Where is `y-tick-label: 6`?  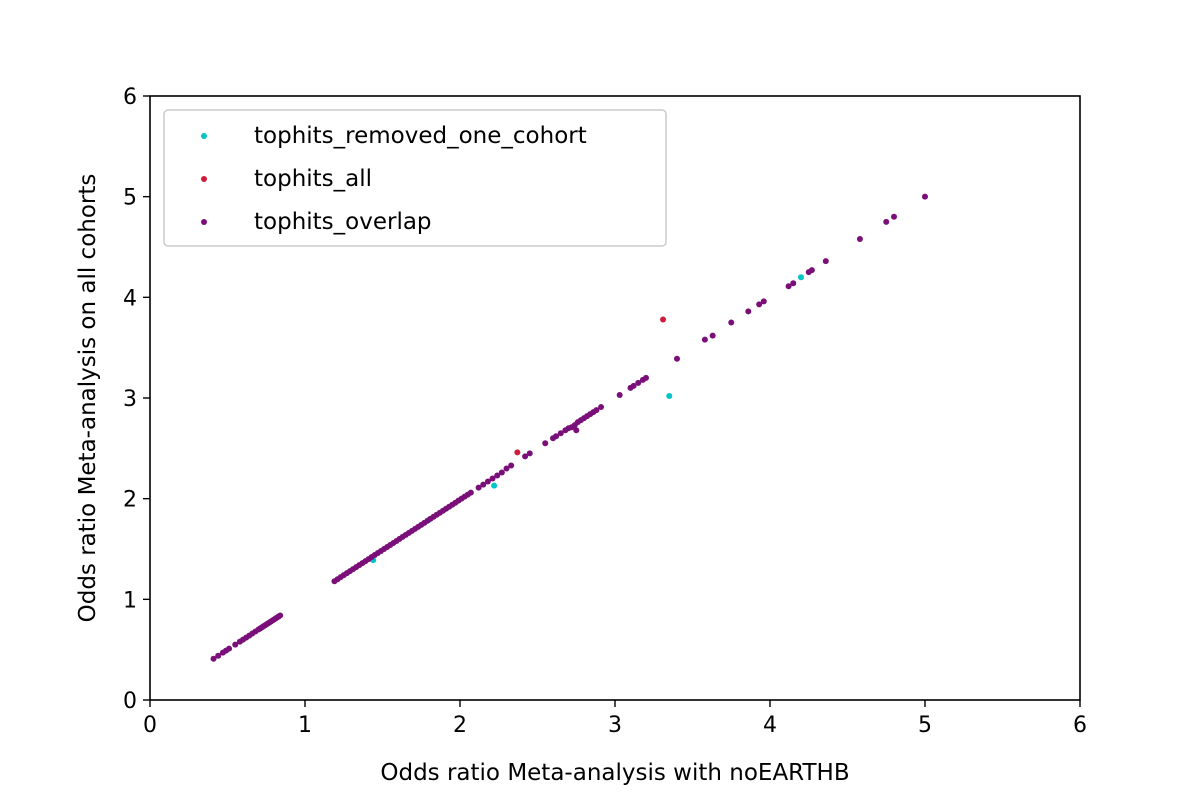 y-tick-label: 6 is located at coordinates (130, 97).